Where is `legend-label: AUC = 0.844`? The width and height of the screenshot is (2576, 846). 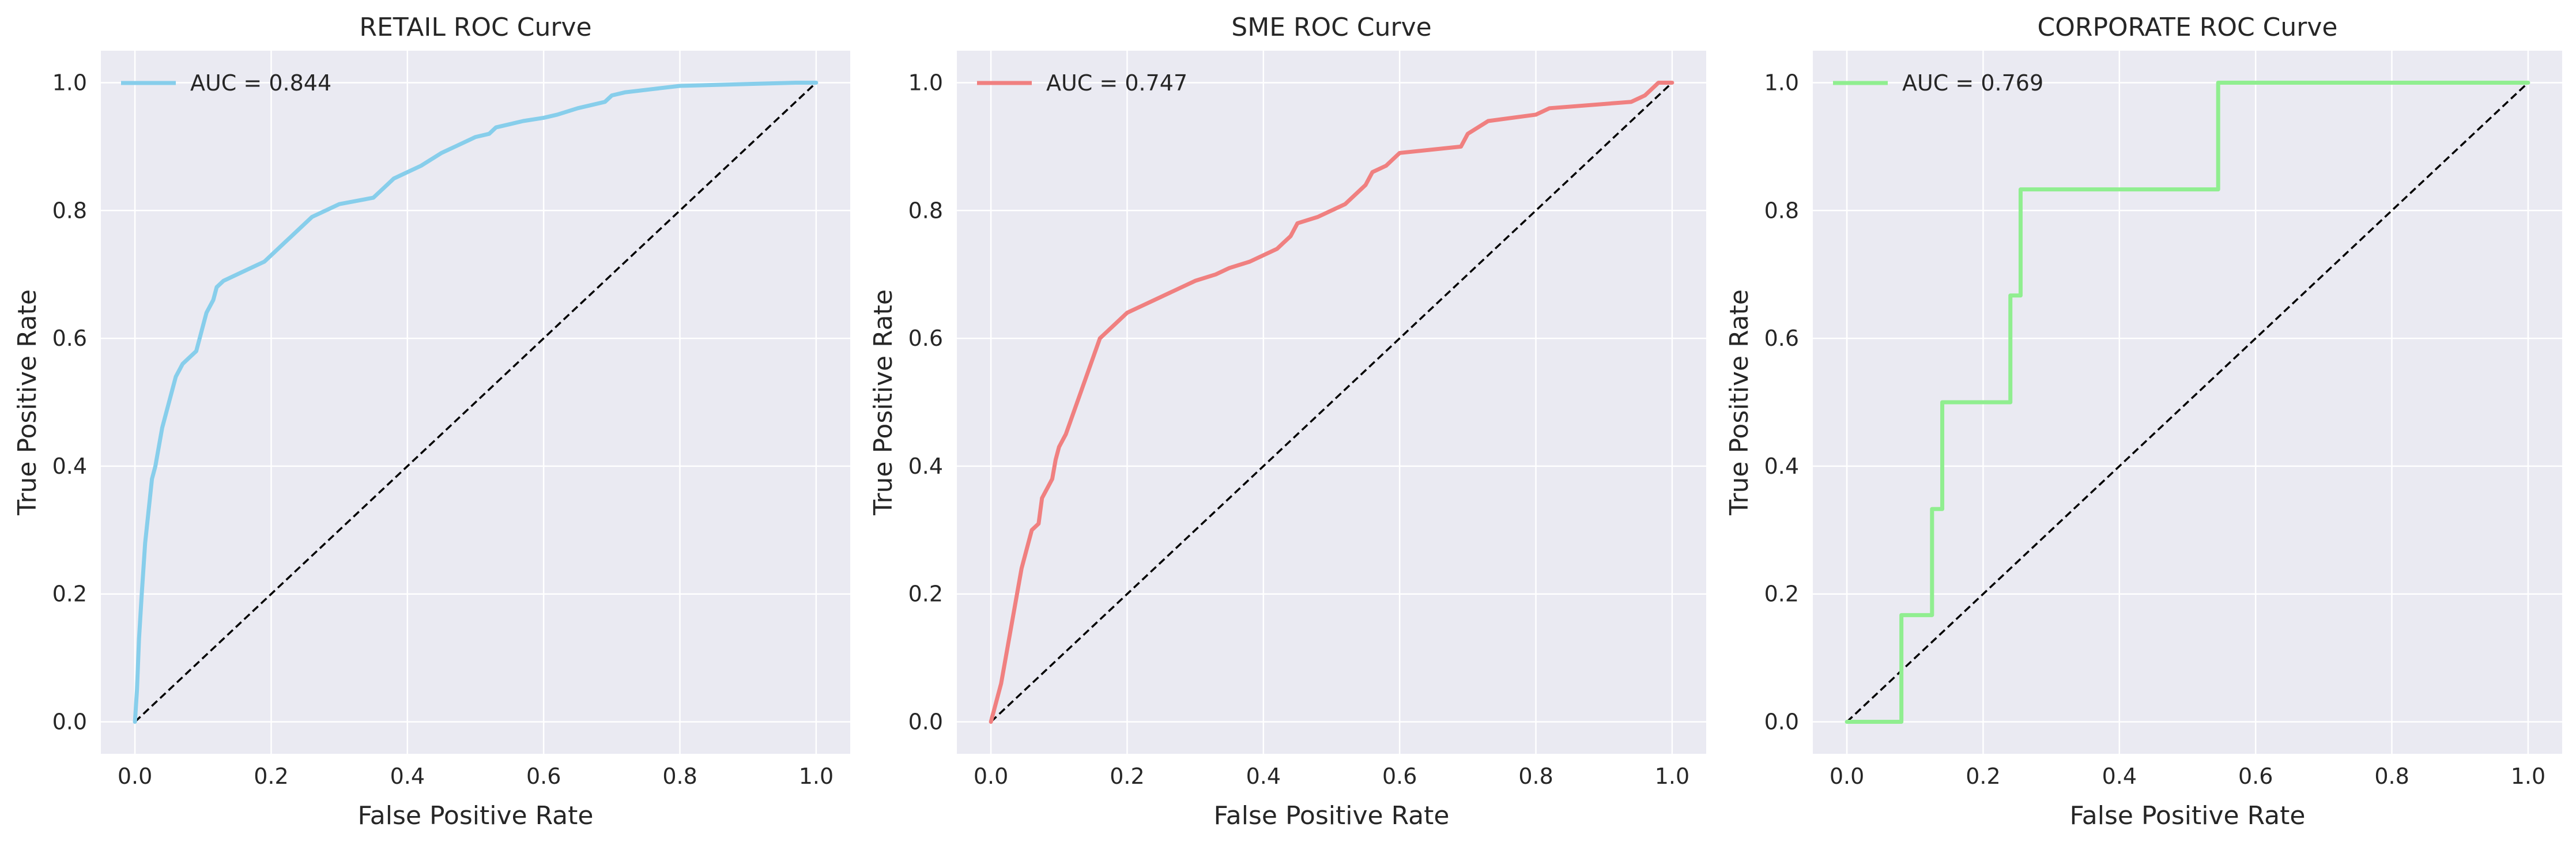
legend-label: AUC = 0.844 is located at coordinates (260, 83).